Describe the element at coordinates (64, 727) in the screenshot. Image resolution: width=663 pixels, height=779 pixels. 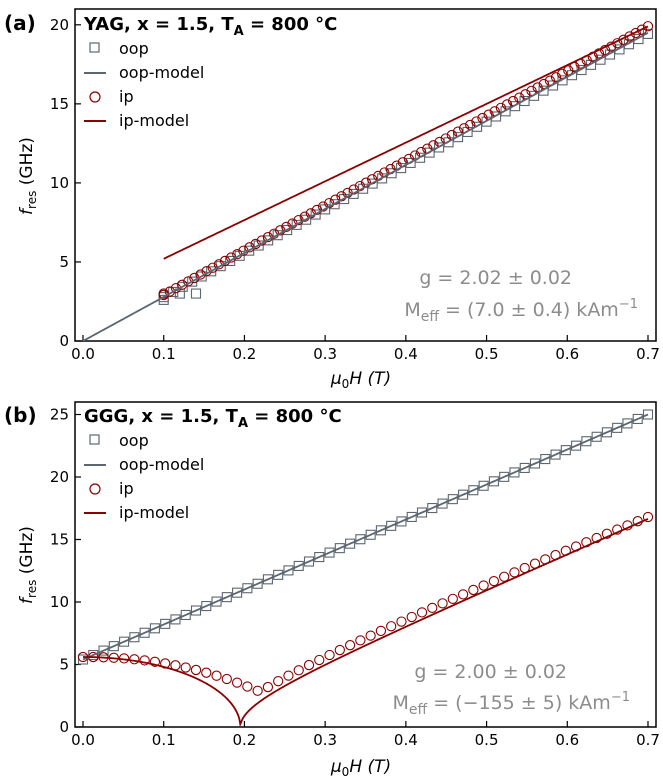
I see `y-tick-label: 0` at that location.